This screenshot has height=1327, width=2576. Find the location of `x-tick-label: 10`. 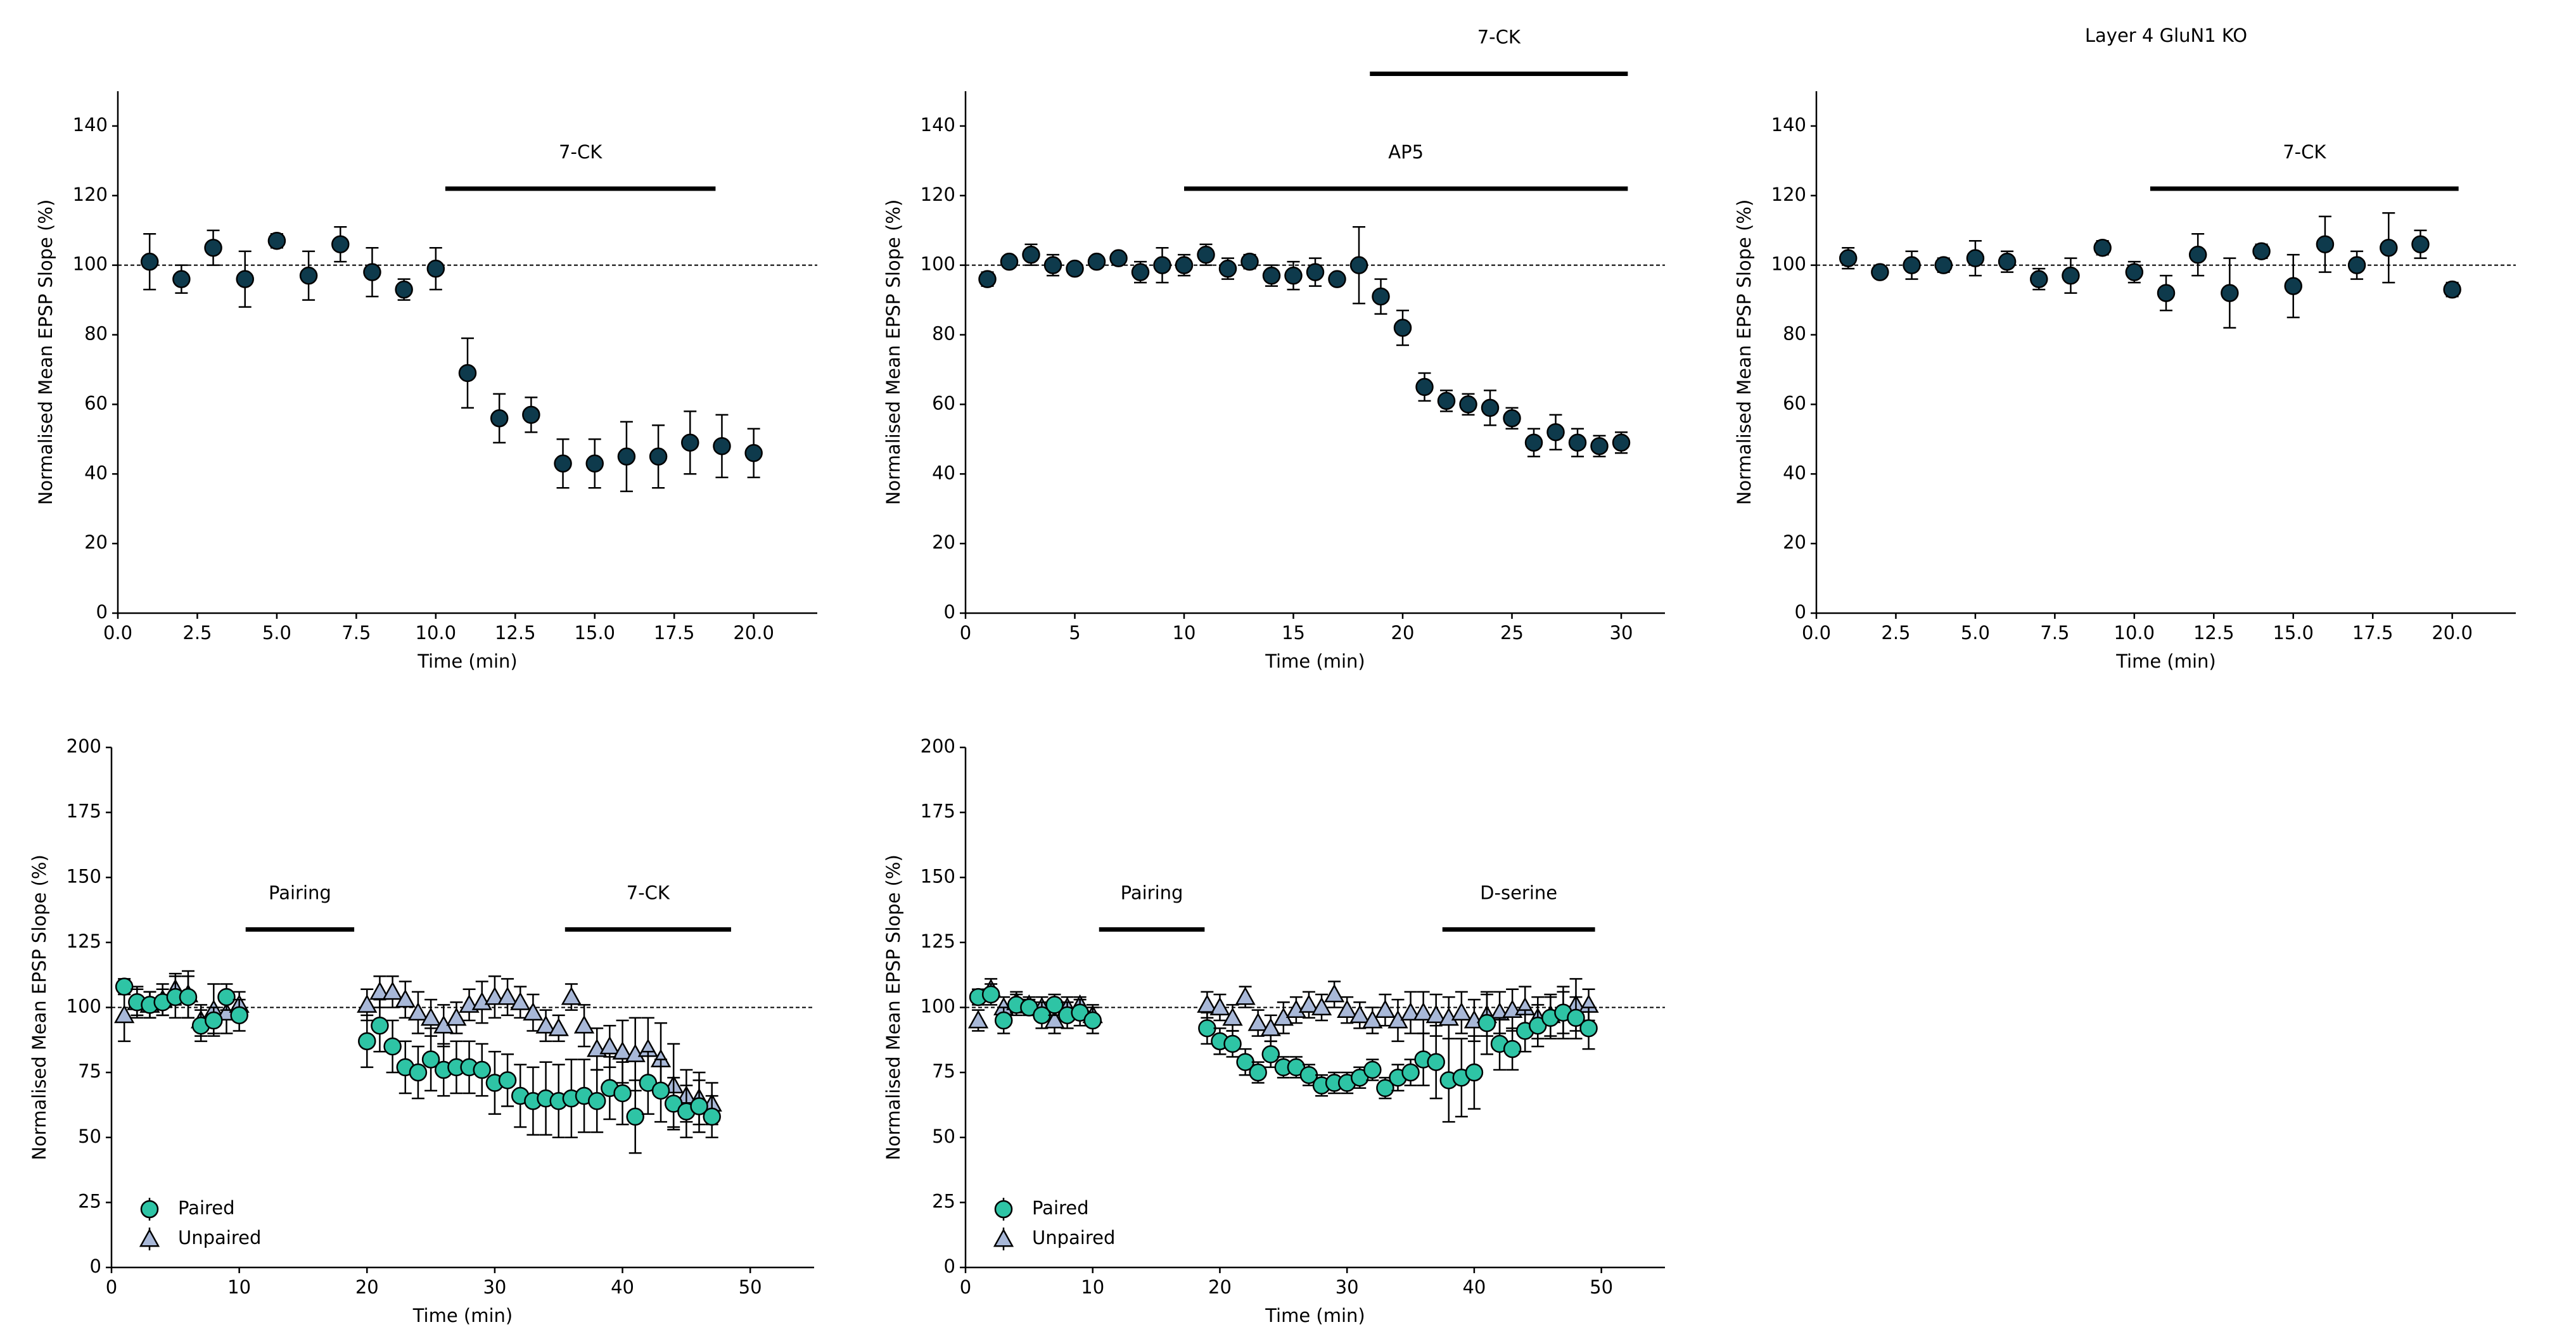

x-tick-label: 10 is located at coordinates (239, 1287).